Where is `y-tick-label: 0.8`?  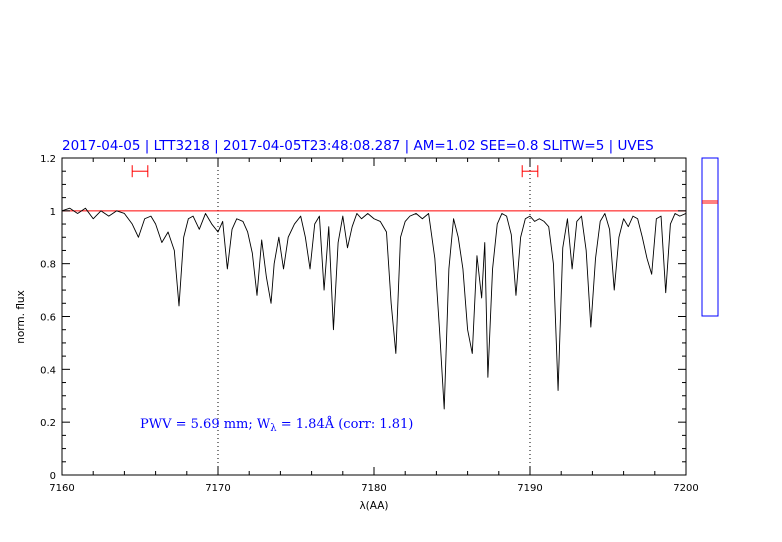 y-tick-label: 0.8 is located at coordinates (48, 265).